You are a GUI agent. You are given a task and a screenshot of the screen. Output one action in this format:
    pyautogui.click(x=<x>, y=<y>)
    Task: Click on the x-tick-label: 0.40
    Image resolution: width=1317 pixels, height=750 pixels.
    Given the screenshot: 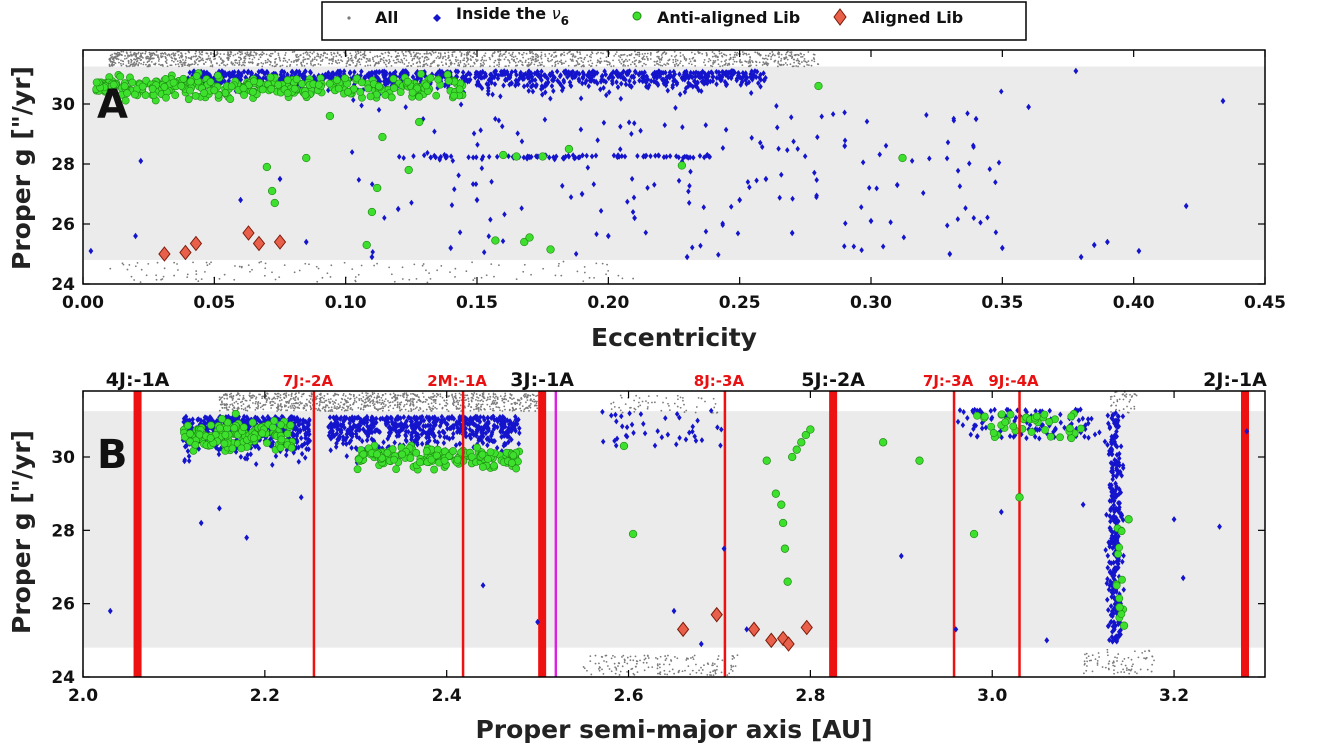 What is the action you would take?
    pyautogui.click(x=1134, y=303)
    